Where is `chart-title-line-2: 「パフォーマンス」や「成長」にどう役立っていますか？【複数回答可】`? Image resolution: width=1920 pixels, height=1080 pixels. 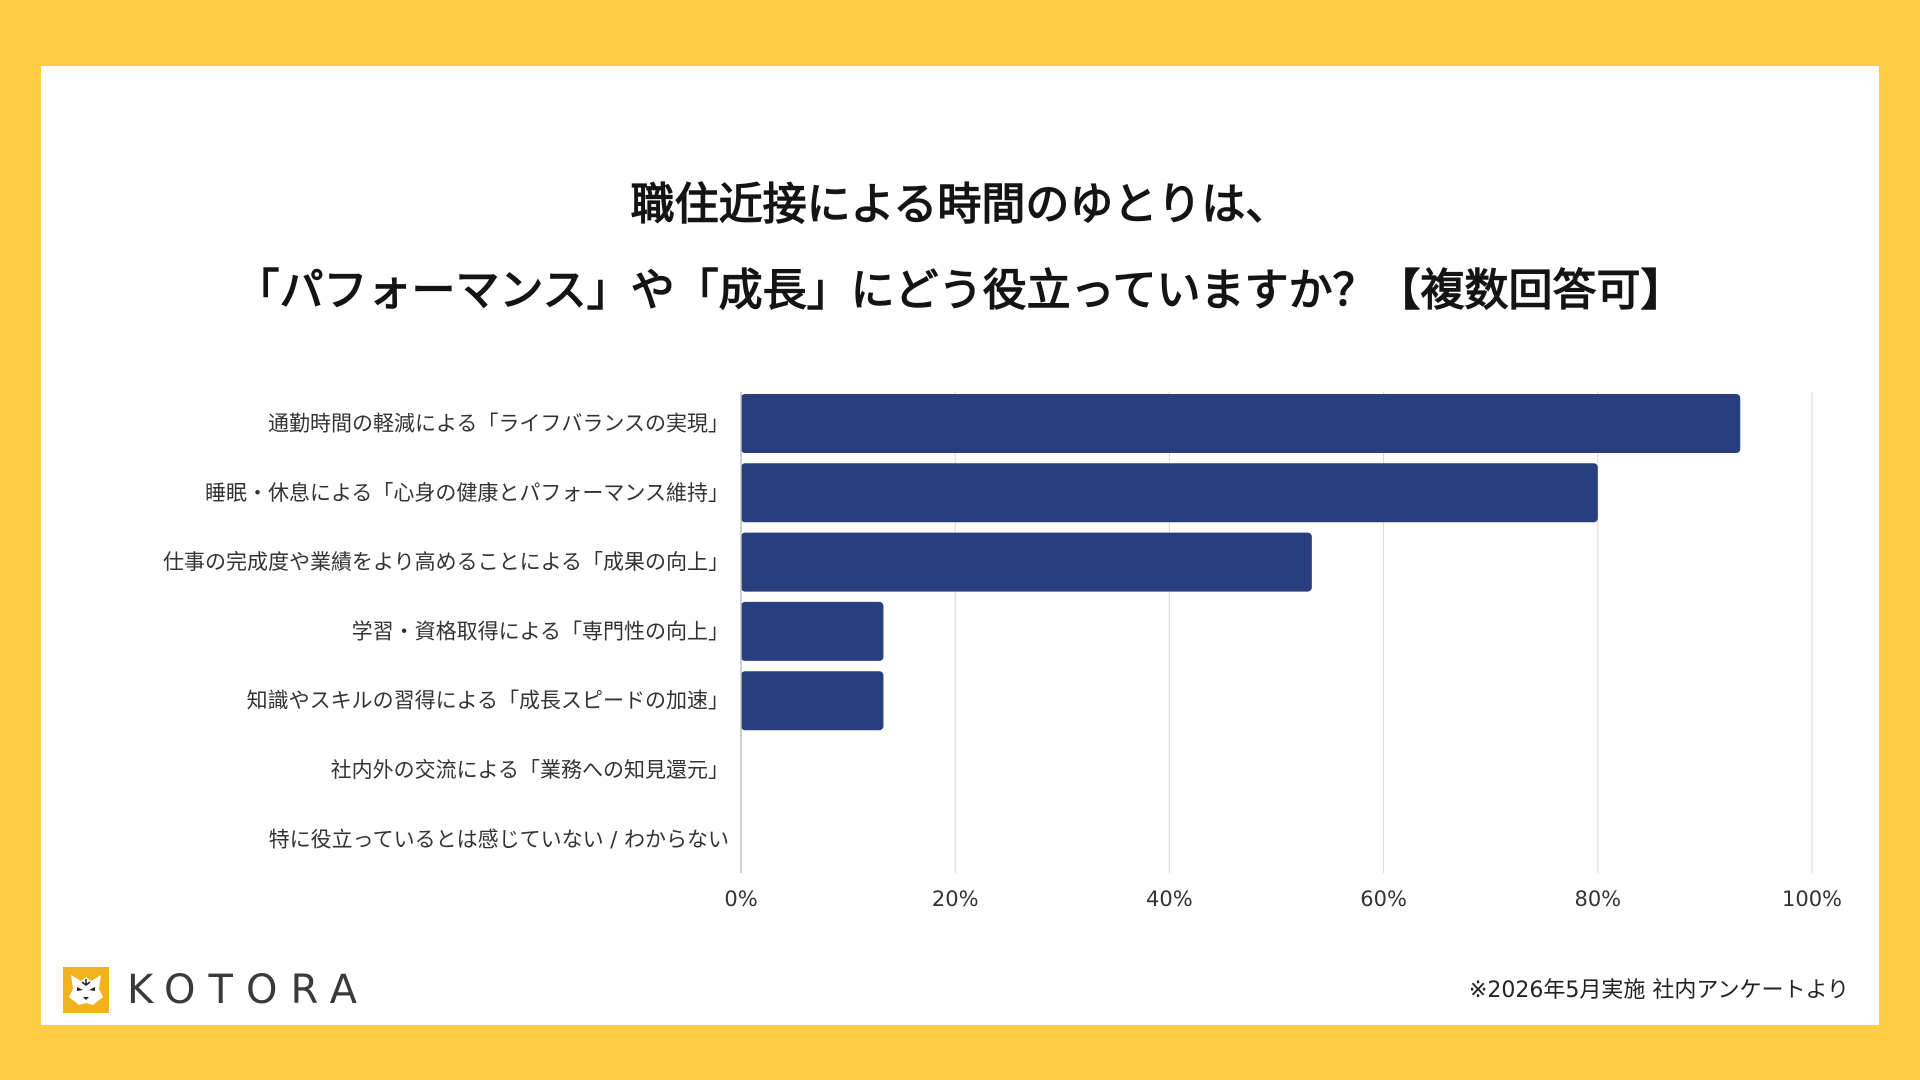
chart-title-line-2: 「パフォーマンス」や「成長」にどう役立っていますか？【複数回答可】 is located at coordinates (960, 290).